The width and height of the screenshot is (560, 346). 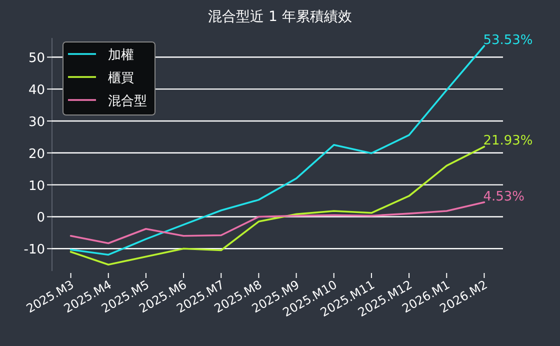 I want to click on y-tick-label: 50, so click(x=36, y=58).